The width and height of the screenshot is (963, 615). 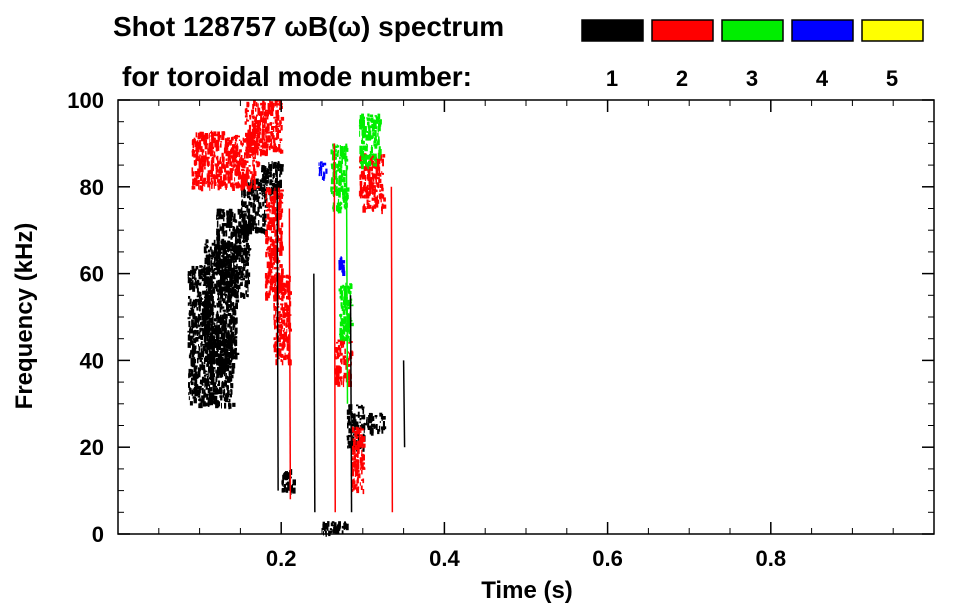 I want to click on mode-4-speck, so click(x=324, y=178).